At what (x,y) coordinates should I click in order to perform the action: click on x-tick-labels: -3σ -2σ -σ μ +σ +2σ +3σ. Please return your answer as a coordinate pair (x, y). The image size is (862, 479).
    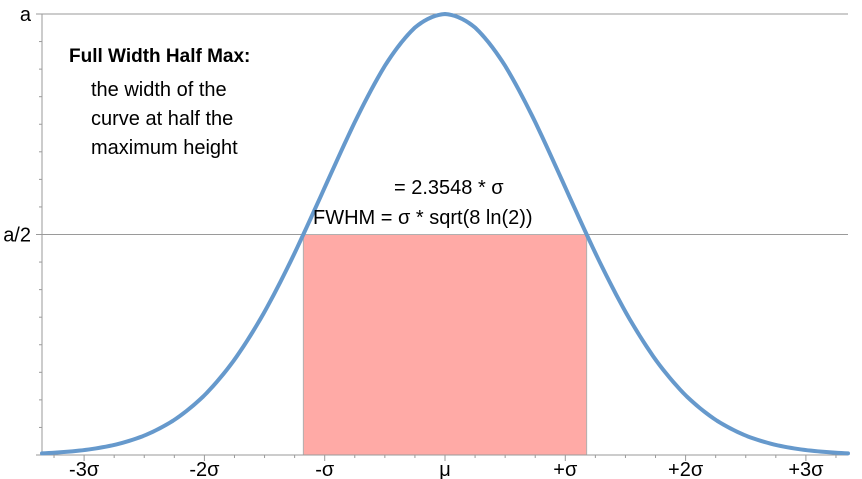
    Looking at the image, I should click on (446, 469).